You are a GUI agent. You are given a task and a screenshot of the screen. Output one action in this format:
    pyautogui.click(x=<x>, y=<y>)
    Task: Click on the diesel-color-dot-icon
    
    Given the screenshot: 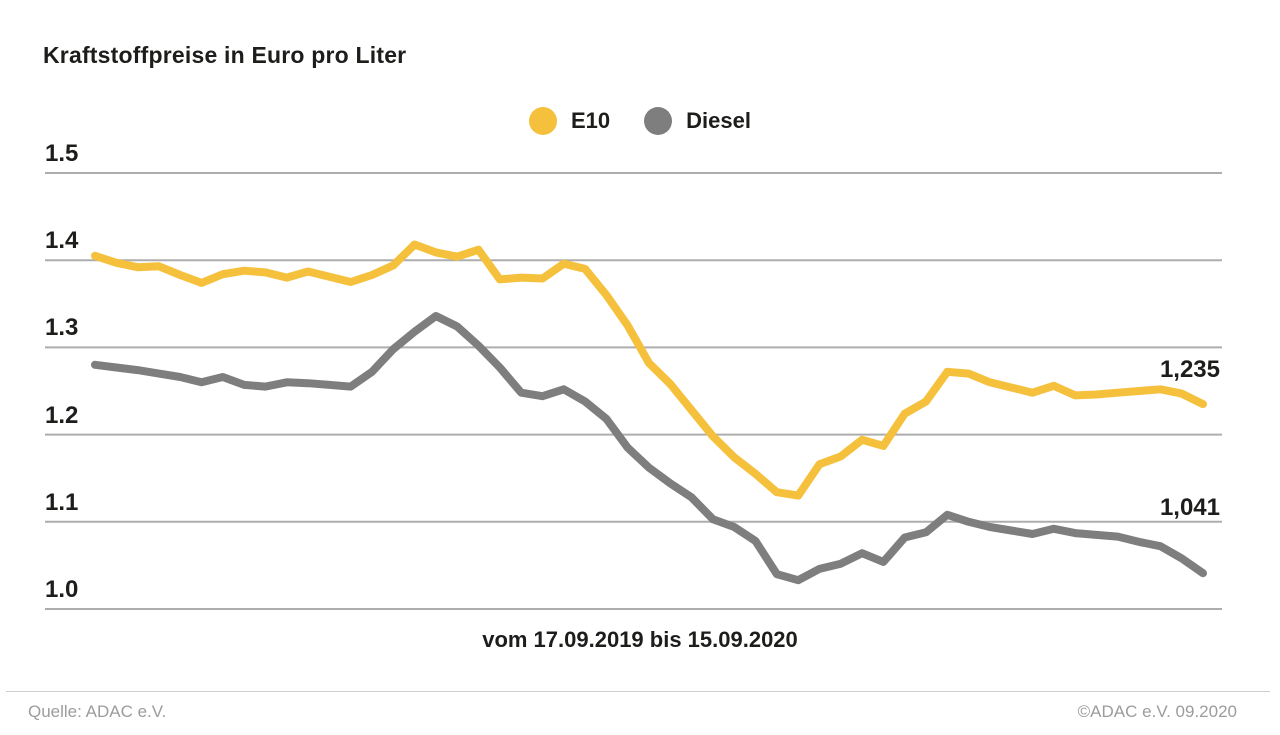 What is the action you would take?
    pyautogui.click(x=658, y=121)
    